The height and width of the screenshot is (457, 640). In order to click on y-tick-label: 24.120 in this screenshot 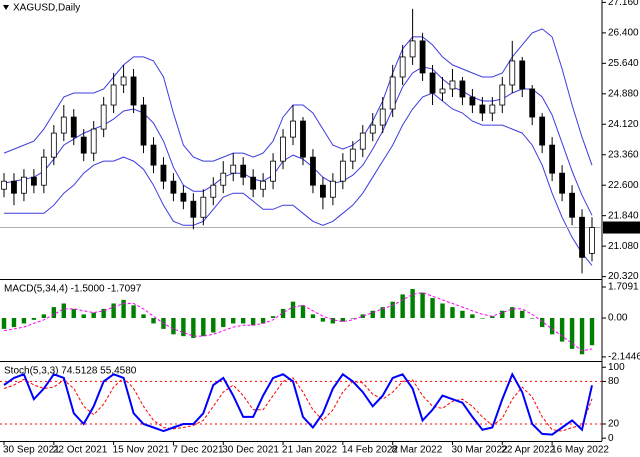, I will do `click(623, 124)`.